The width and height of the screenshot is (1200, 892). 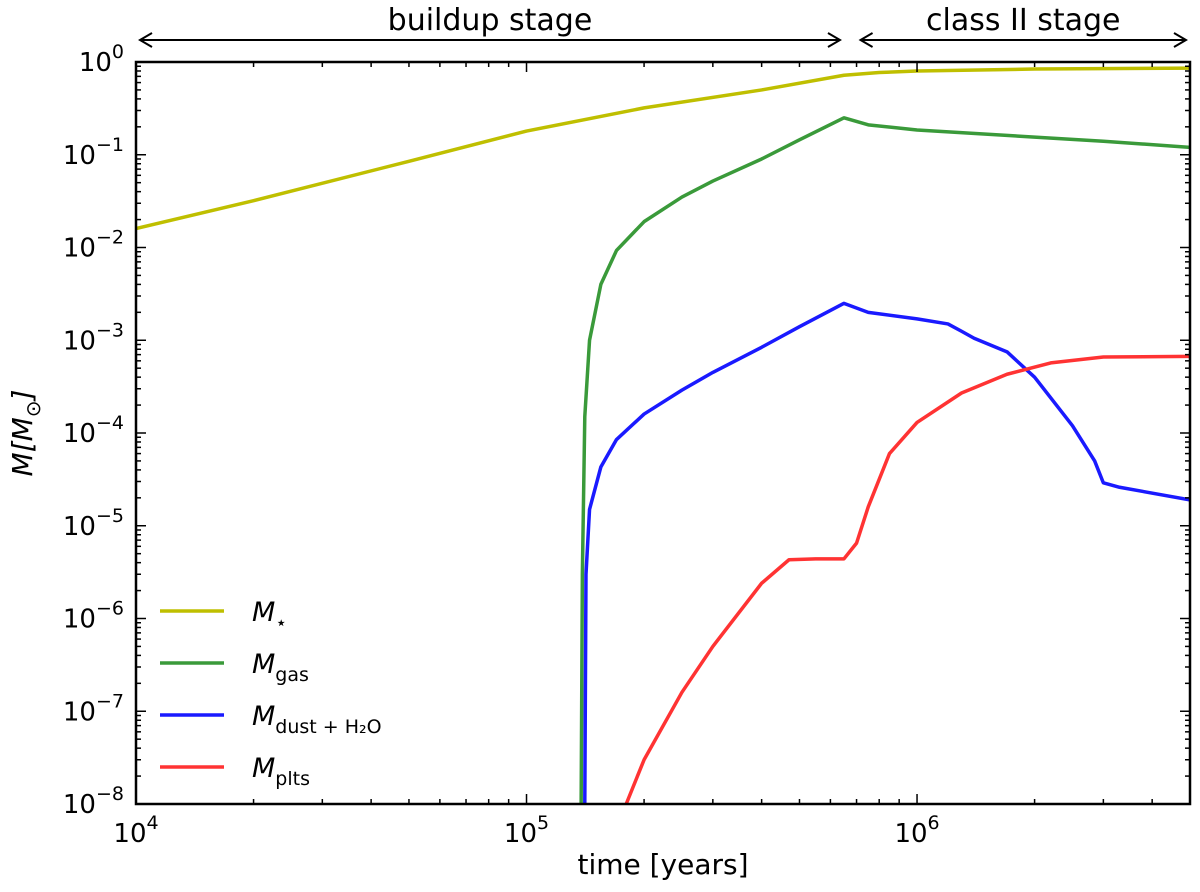 What do you see at coordinates (490, 20) in the screenshot?
I see `stage-label-0: buildup stage` at bounding box center [490, 20].